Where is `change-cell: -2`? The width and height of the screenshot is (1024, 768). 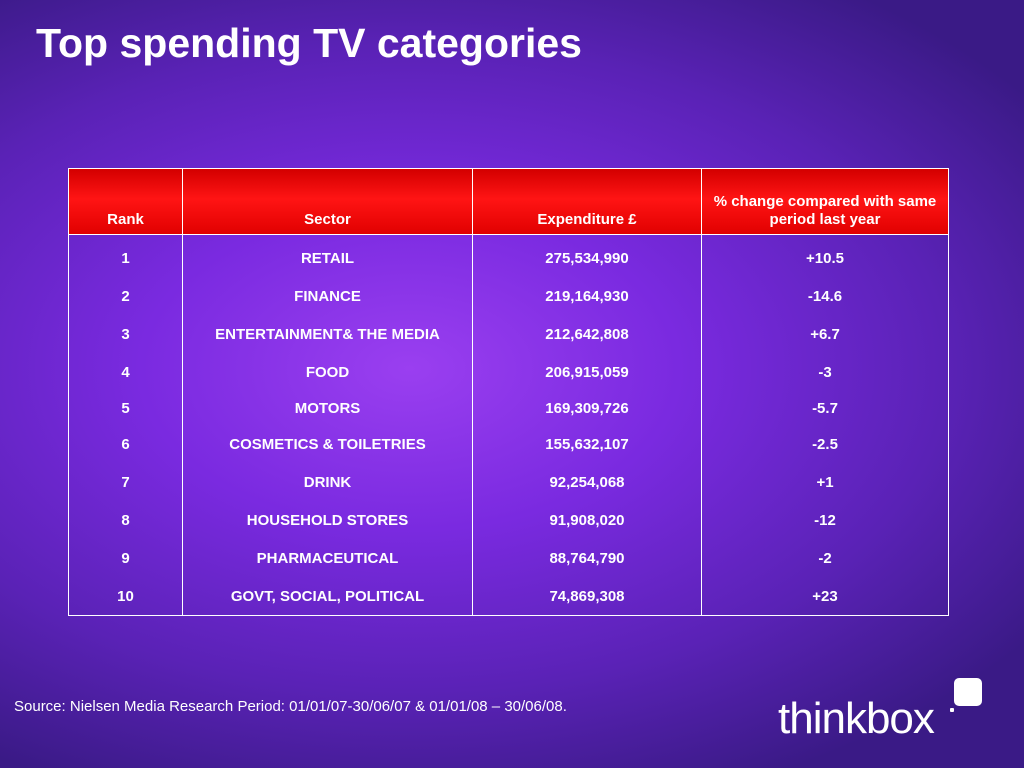
change-cell: -2 is located at coordinates (825, 558).